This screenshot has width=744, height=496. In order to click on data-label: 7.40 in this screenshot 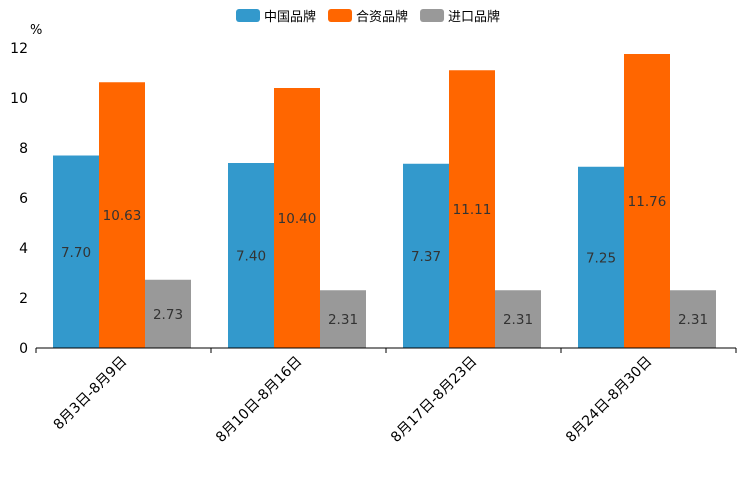, I will do `click(251, 257)`.